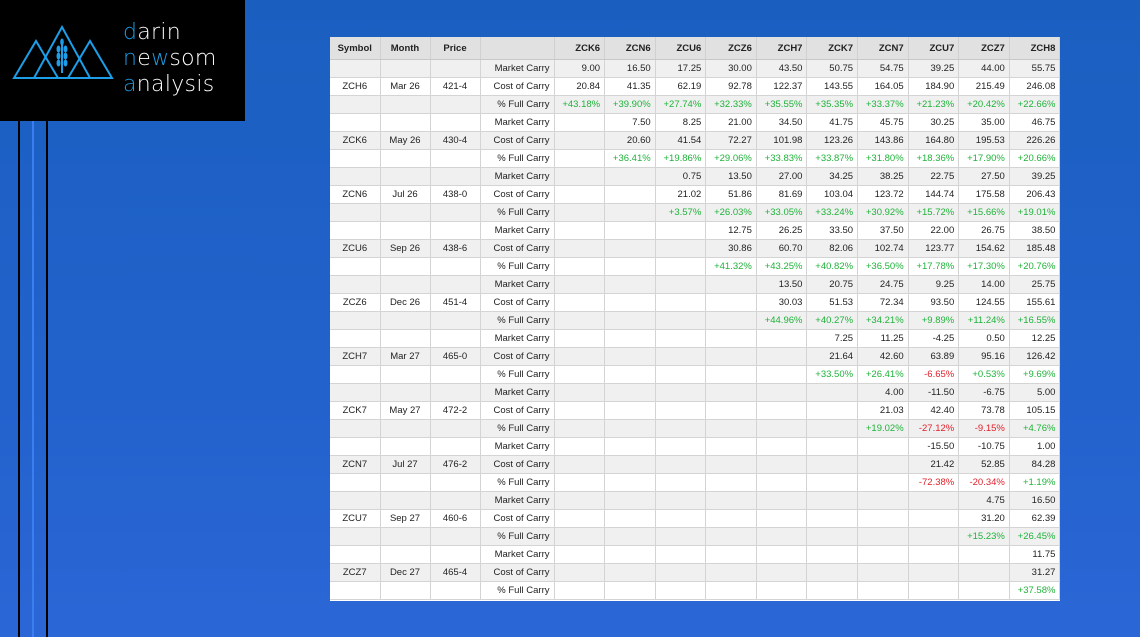 The image size is (1140, 637). What do you see at coordinates (934, 482) in the screenshot?
I see `pct-value-cell: -72.38%` at bounding box center [934, 482].